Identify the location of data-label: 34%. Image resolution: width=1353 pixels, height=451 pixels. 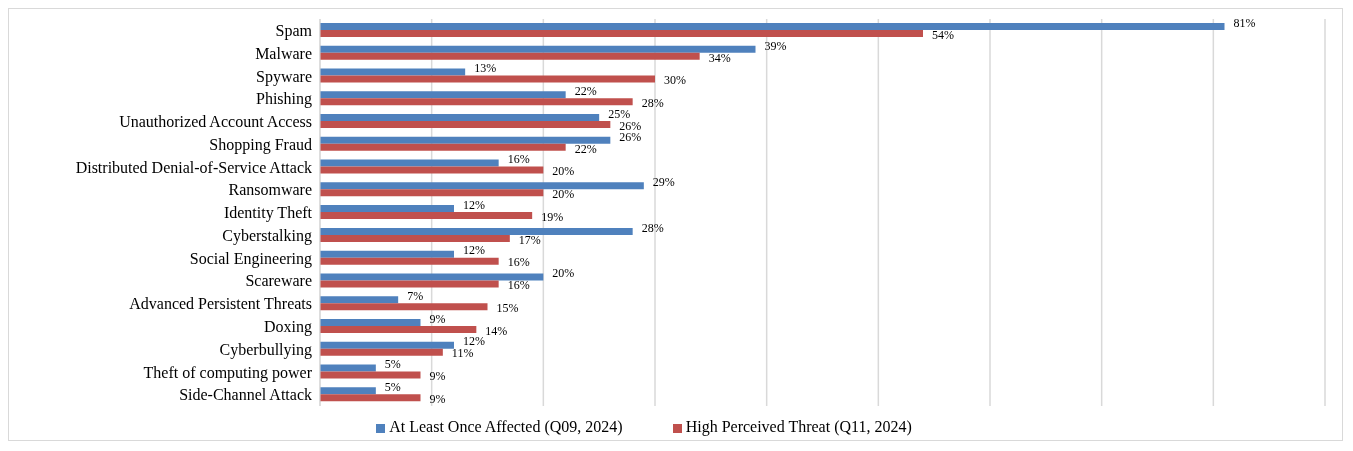
(719, 57).